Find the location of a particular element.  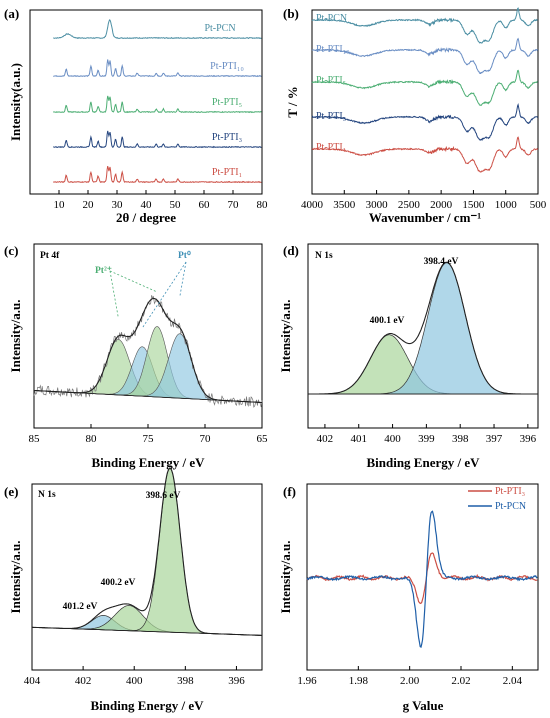

tick-label: 398 is located at coordinates (460, 439).